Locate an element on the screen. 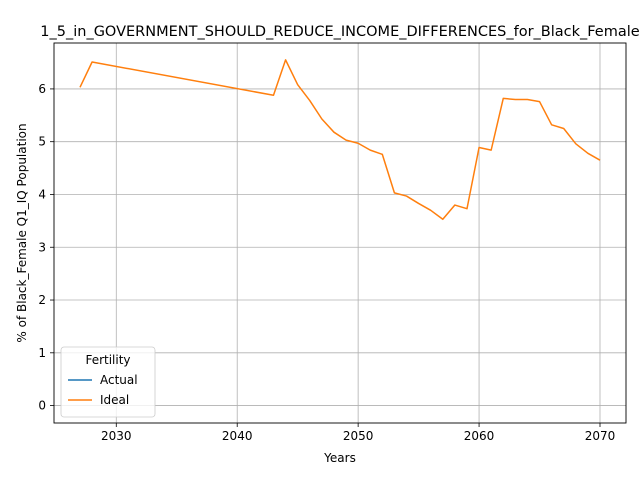 The height and width of the screenshot is (480, 640). y-tick-label: 3 is located at coordinates (42, 247).